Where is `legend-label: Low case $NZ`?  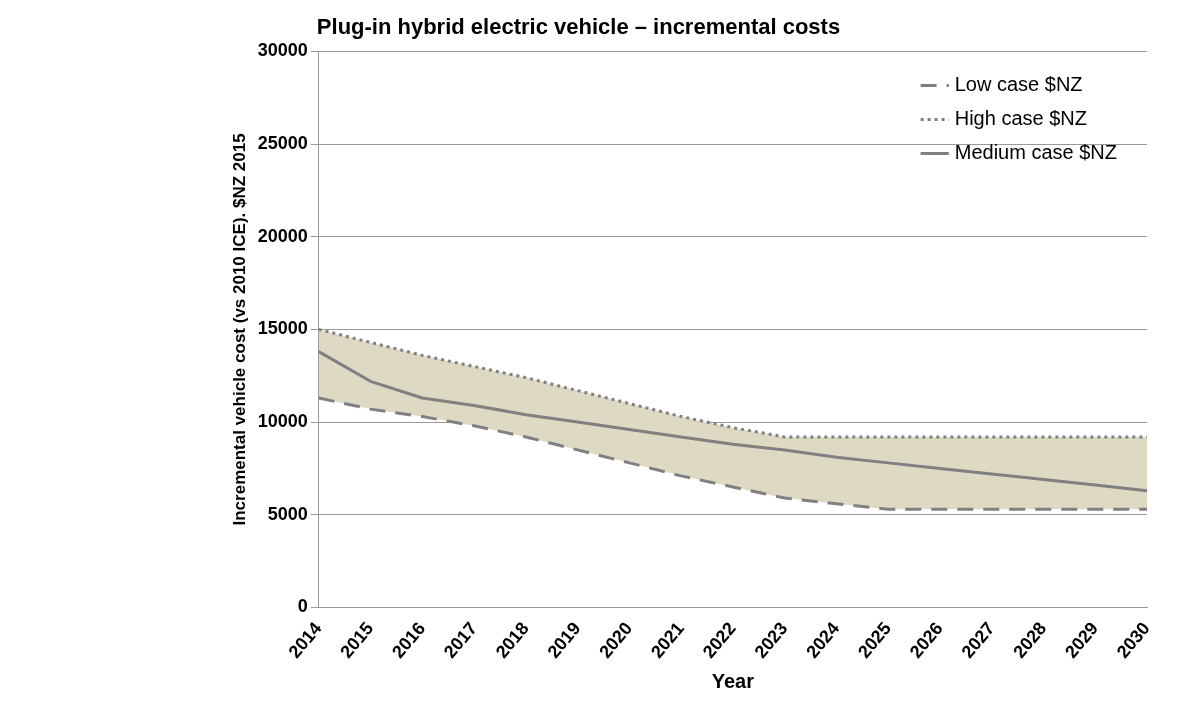
legend-label: Low case $NZ is located at coordinates (1018, 83).